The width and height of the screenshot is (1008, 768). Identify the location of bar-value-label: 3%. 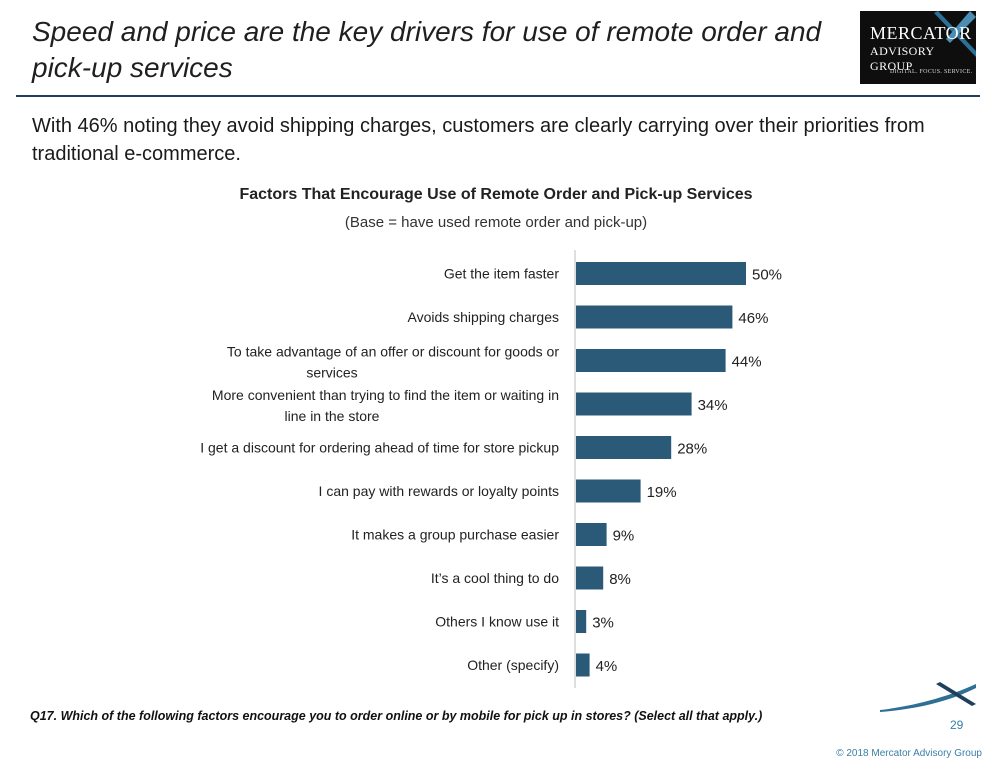
(603, 623).